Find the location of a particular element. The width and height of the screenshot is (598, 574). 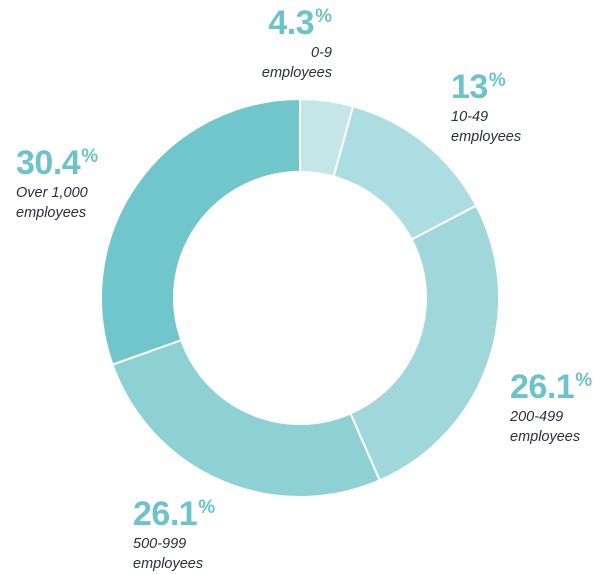

slice-label-10-49: 13% 10-49 employees is located at coordinates (486, 108).